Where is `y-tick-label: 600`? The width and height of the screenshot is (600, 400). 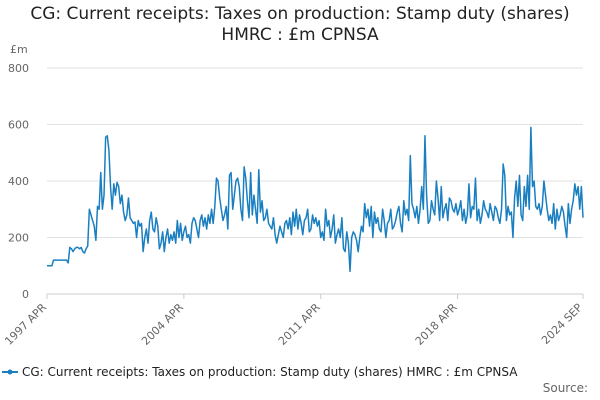
y-tick-label: 600 is located at coordinates (18, 125).